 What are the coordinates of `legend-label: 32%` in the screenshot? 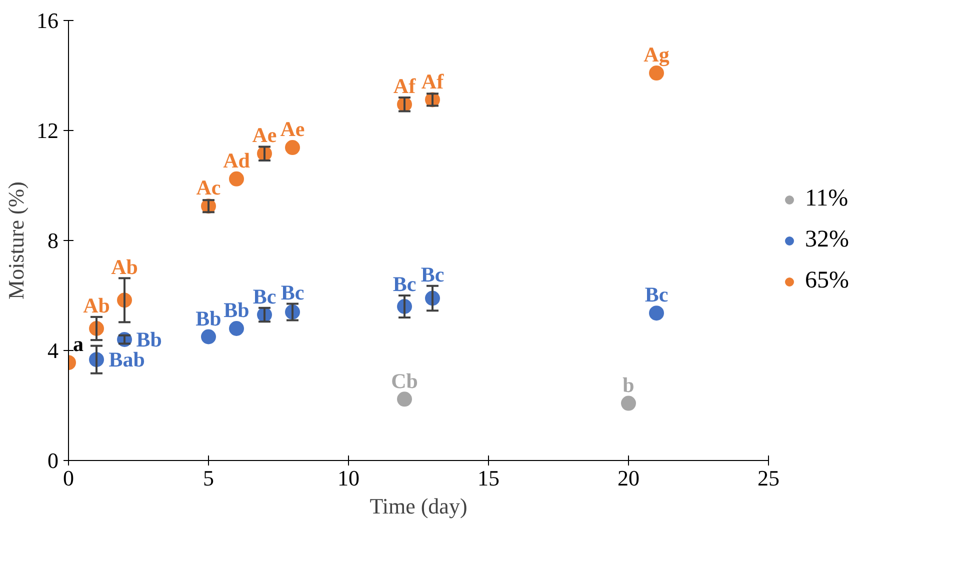 It's located at (827, 240).